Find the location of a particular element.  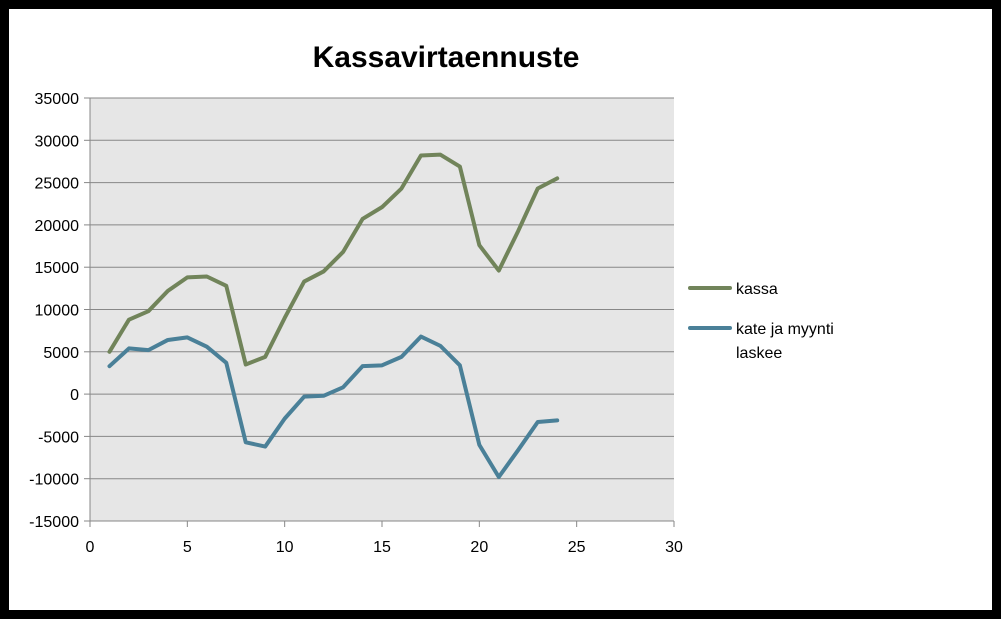

y-tick-label: -10000 is located at coordinates (54, 480).